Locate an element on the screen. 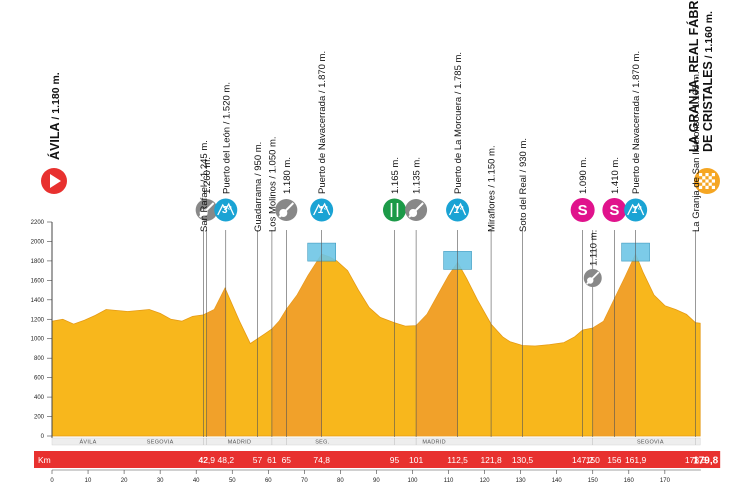 The width and height of the screenshot is (750, 493). waypoint-label: Guadarrama / 950 m. is located at coordinates (258, 187).